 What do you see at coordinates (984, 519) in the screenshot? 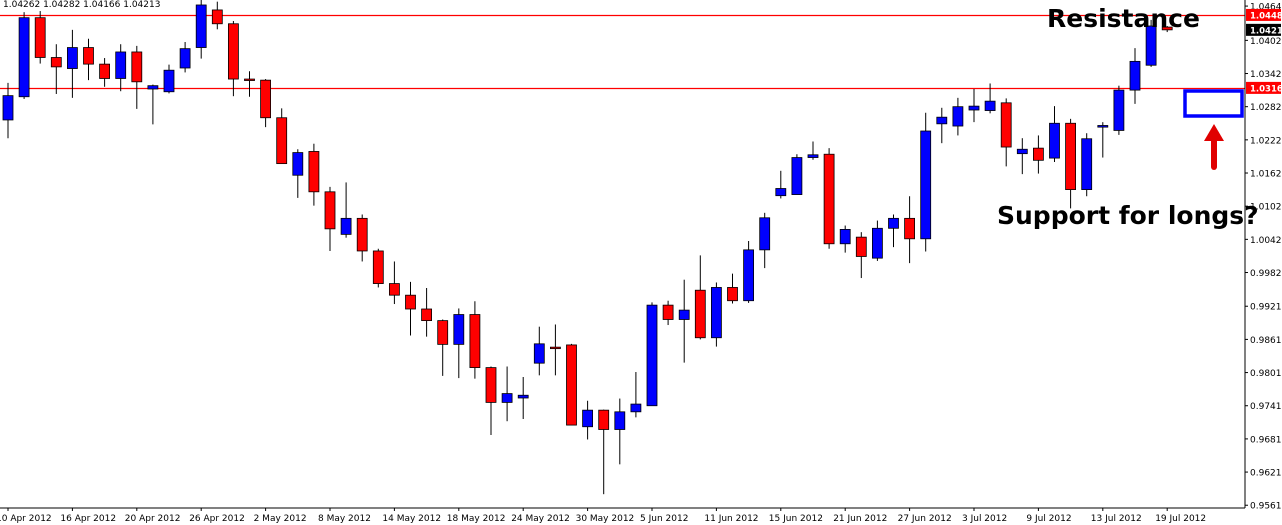
I see `x-tick-label: 3 Jul 2012` at bounding box center [984, 519].